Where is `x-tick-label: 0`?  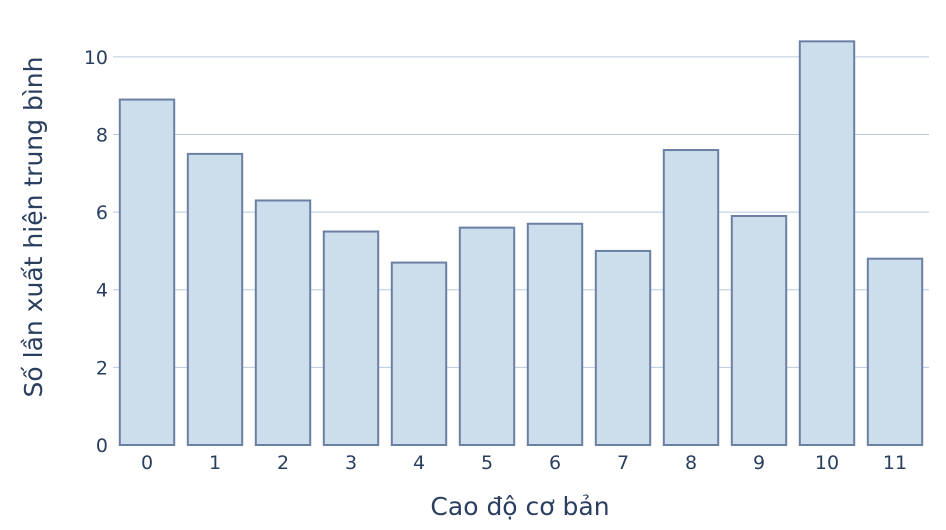
x-tick-label: 0 is located at coordinates (147, 463).